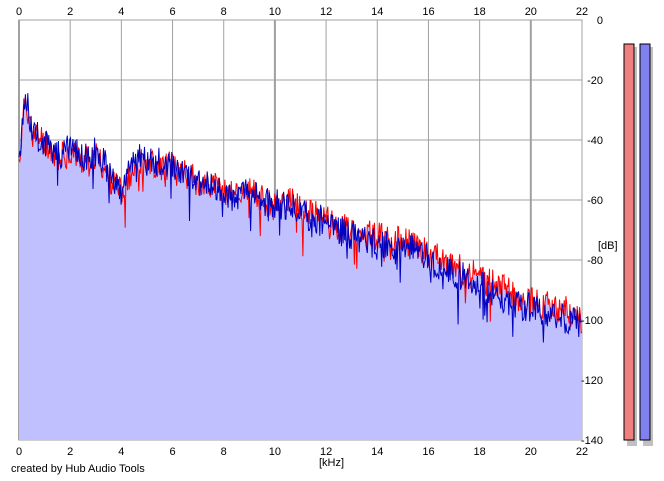 The width and height of the screenshot is (664, 481). I want to click on x-tick-label-top: 12, so click(326, 12).